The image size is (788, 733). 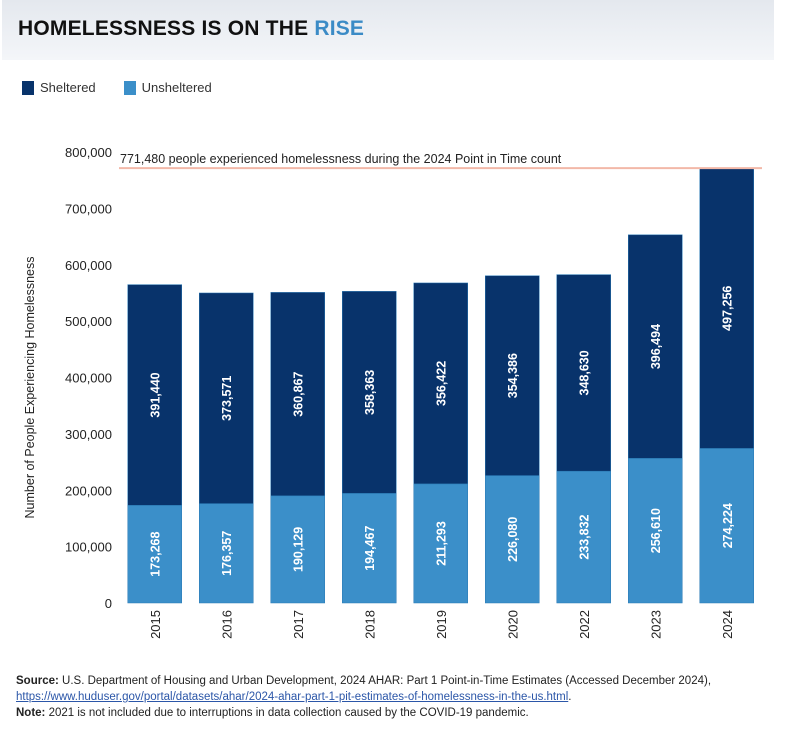 What do you see at coordinates (28, 87) in the screenshot?
I see `legend-swatch-sheltered` at bounding box center [28, 87].